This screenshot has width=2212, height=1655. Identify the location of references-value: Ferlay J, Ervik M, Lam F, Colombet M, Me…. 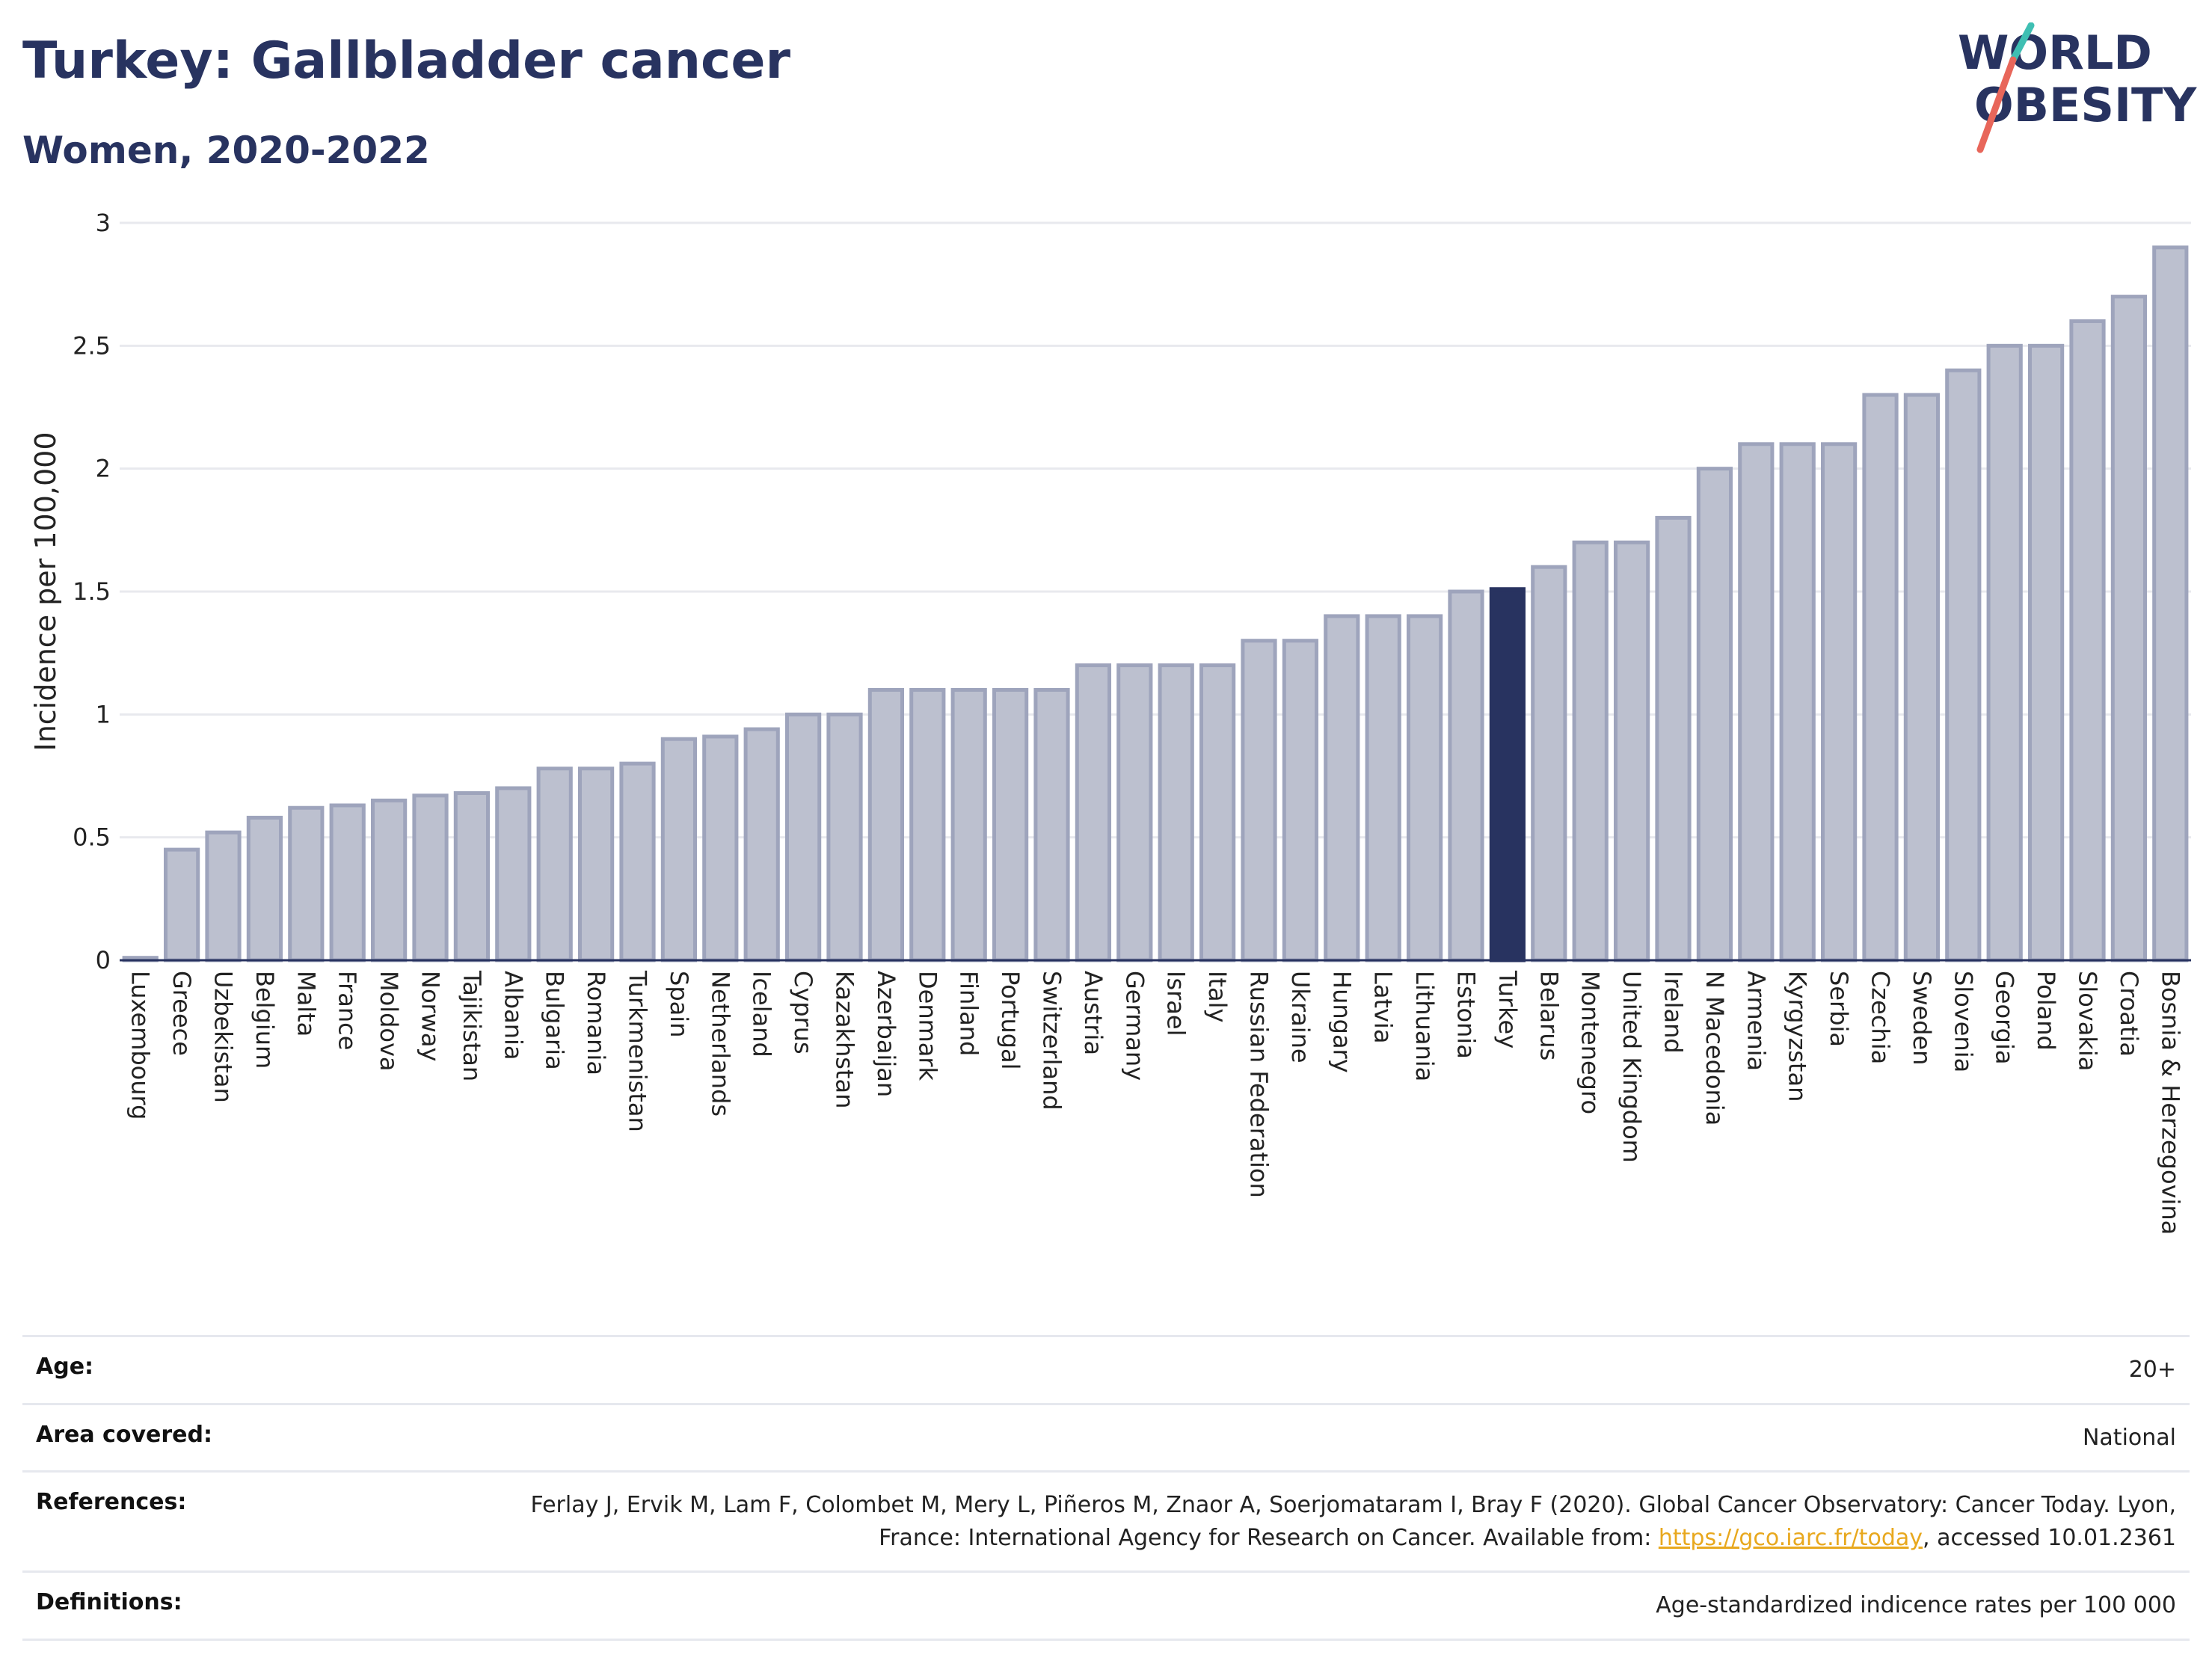
(1335, 1521).